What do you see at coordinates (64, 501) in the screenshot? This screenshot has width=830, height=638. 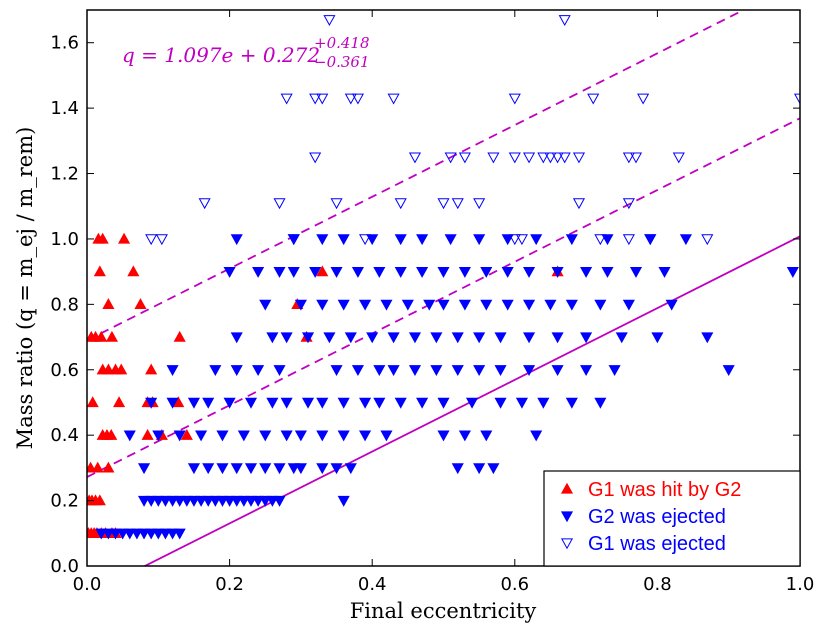 I see `y-tick-label: 0.2` at bounding box center [64, 501].